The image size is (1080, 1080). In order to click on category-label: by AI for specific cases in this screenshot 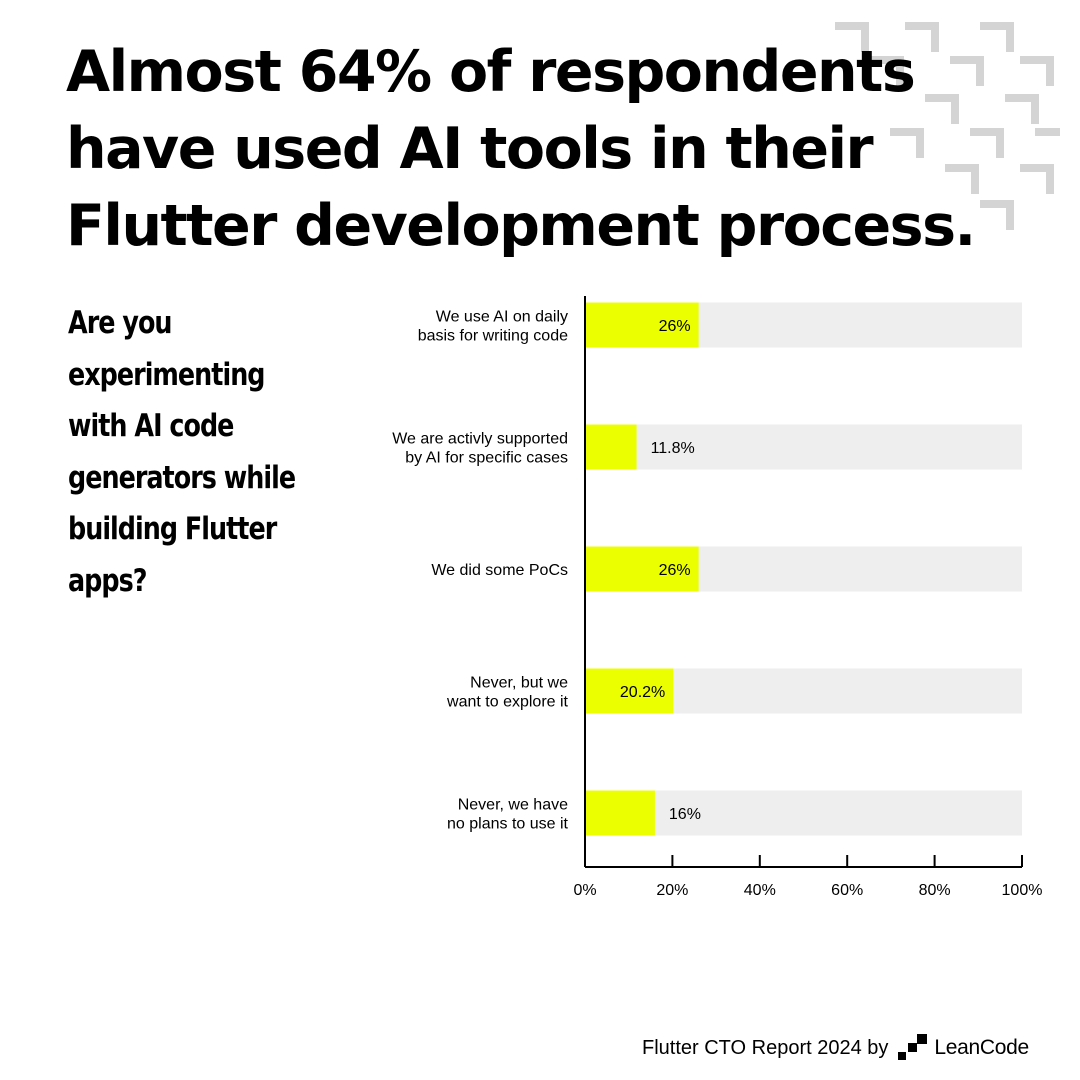, I will do `click(486, 458)`.